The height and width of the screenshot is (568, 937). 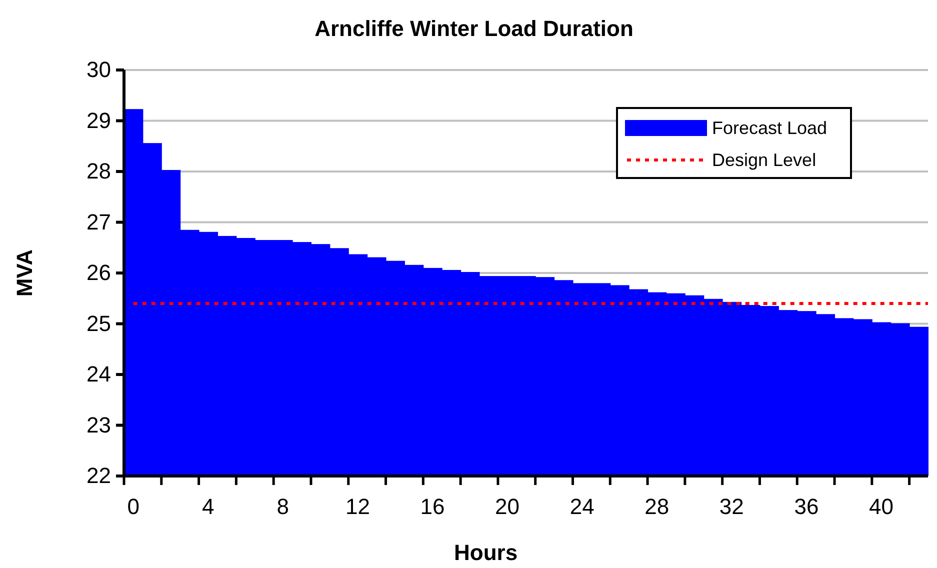 I want to click on y-tick-label: 30, so click(x=98, y=69).